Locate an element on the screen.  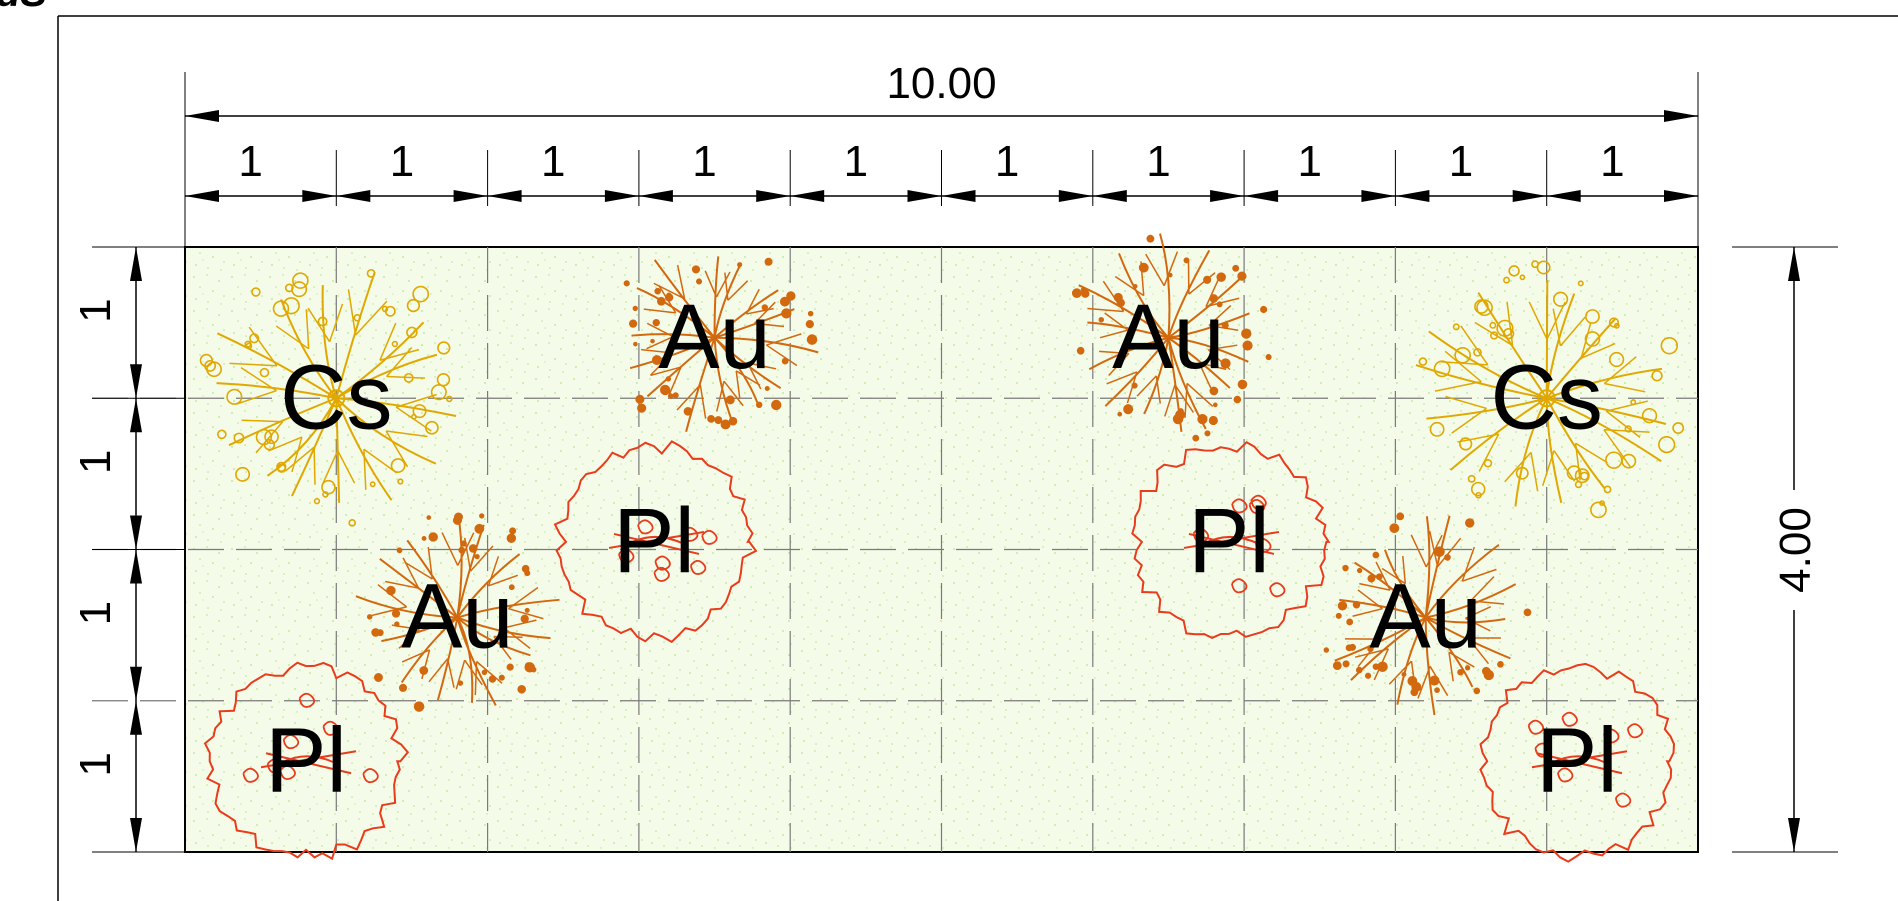
overall-height-label: 4.00 is located at coordinates (1795, 550).